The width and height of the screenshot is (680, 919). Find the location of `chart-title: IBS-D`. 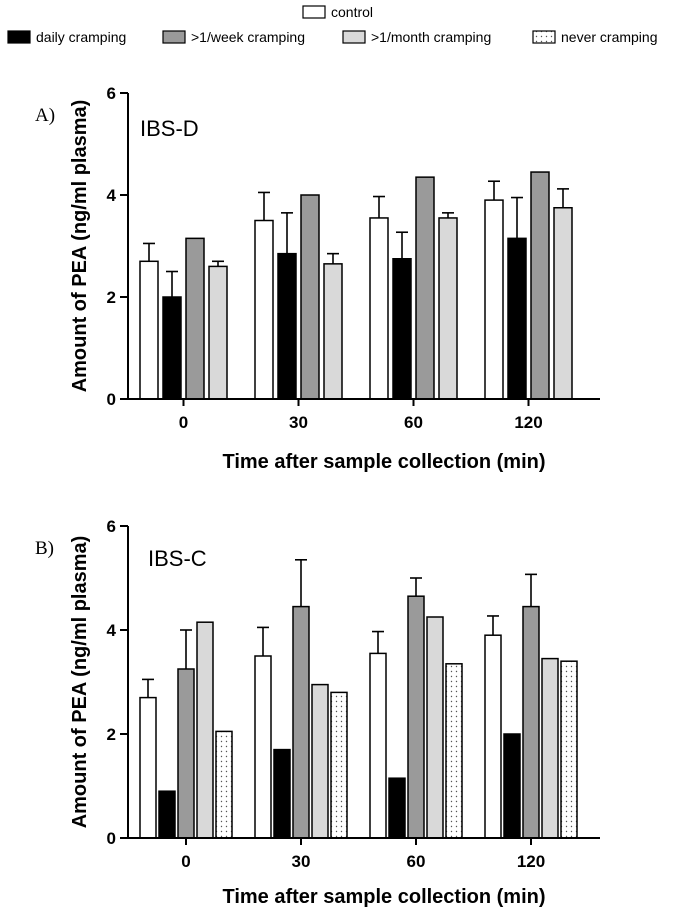

chart-title: IBS-D is located at coordinates (169, 128).